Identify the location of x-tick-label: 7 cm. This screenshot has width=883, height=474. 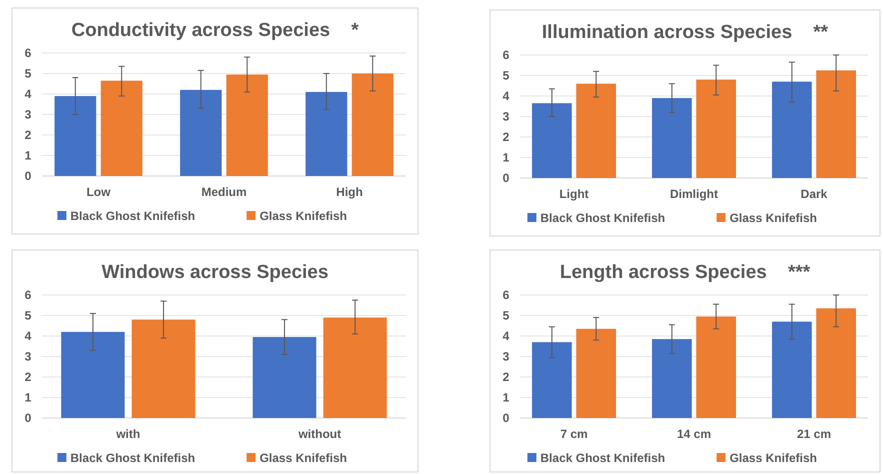
(574, 434).